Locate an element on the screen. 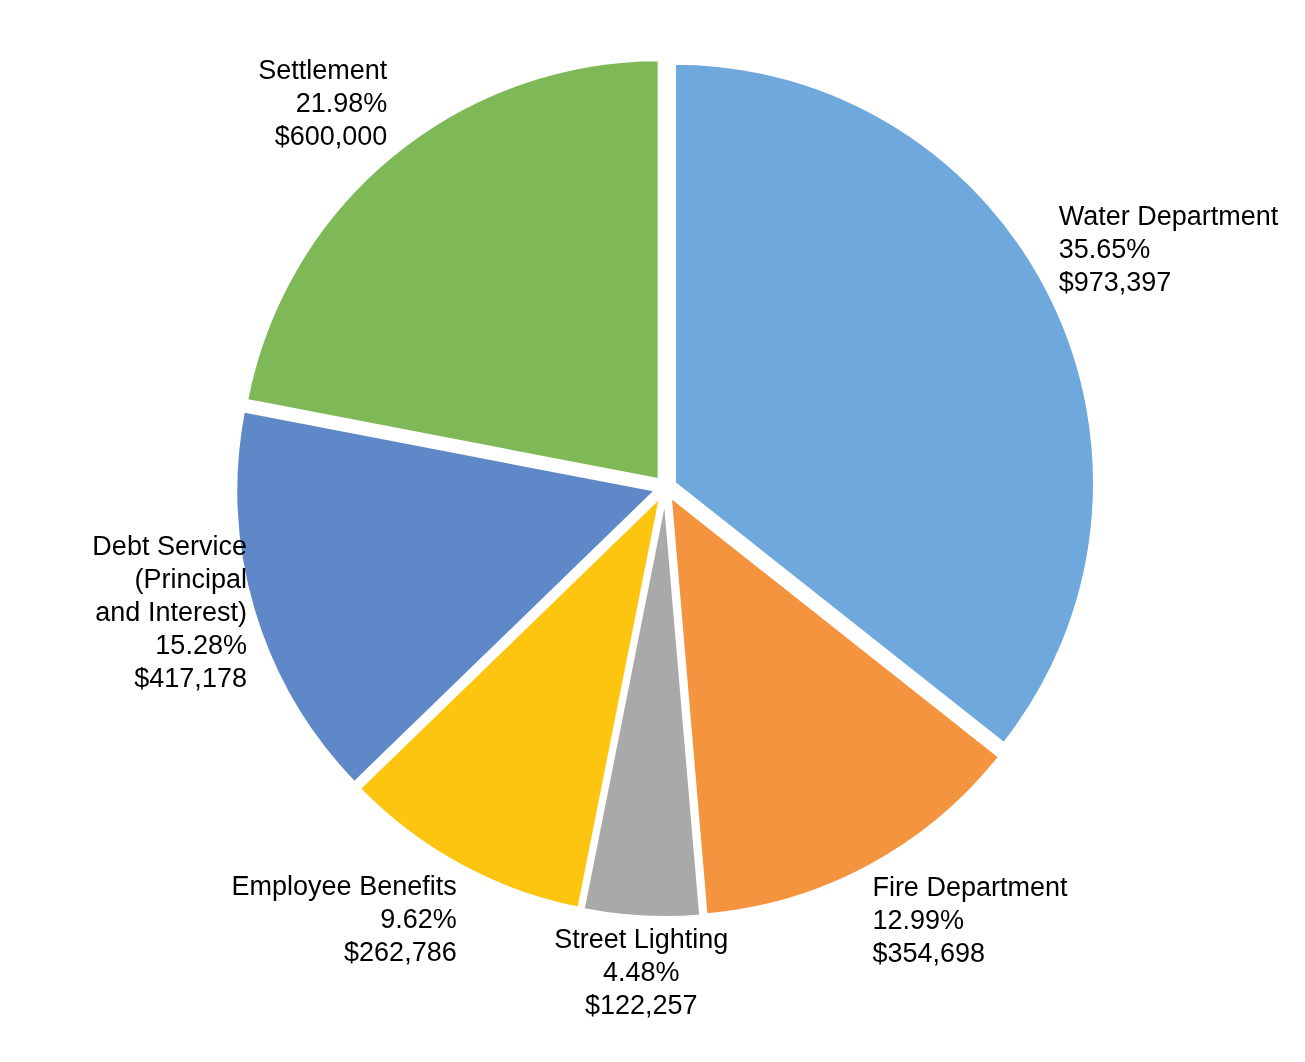 This screenshot has width=1305, height=1062. data-label: 35.65% $973,397 is located at coordinates (1115, 266).